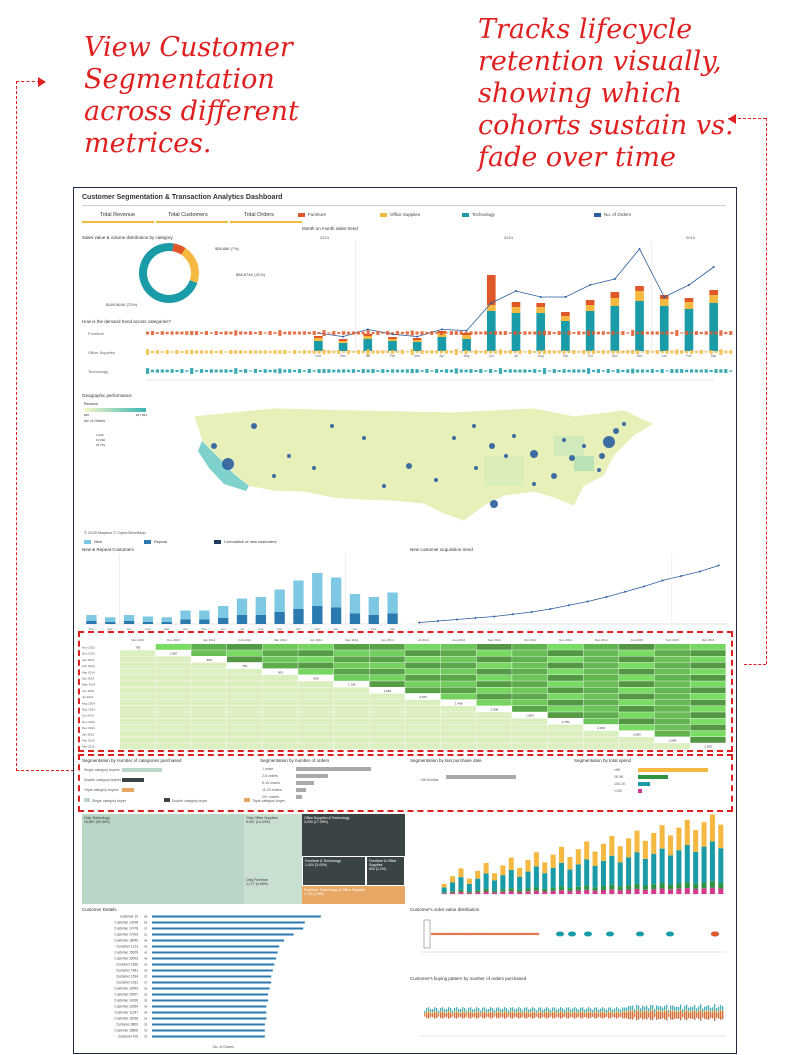  I want to click on us-map, so click(434, 466).